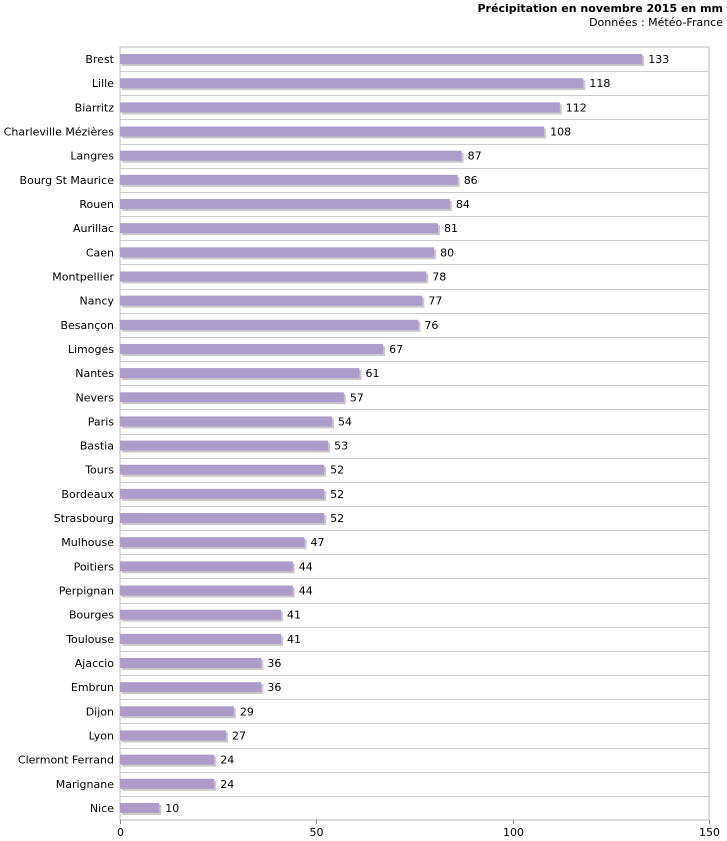 This screenshot has height=841, width=727. I want to click on x-tick-label: 50, so click(317, 832).